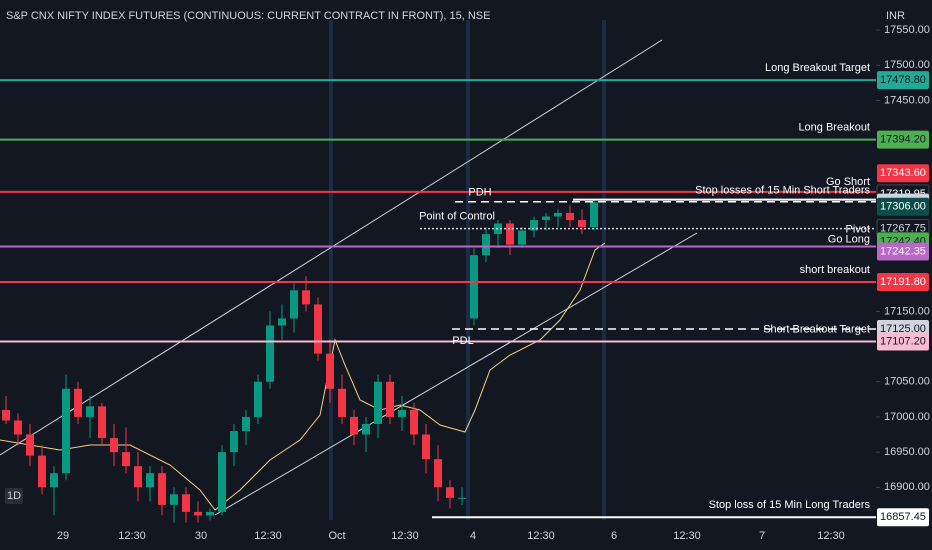  What do you see at coordinates (473, 536) in the screenshot?
I see `x-tick-label: 4` at bounding box center [473, 536].